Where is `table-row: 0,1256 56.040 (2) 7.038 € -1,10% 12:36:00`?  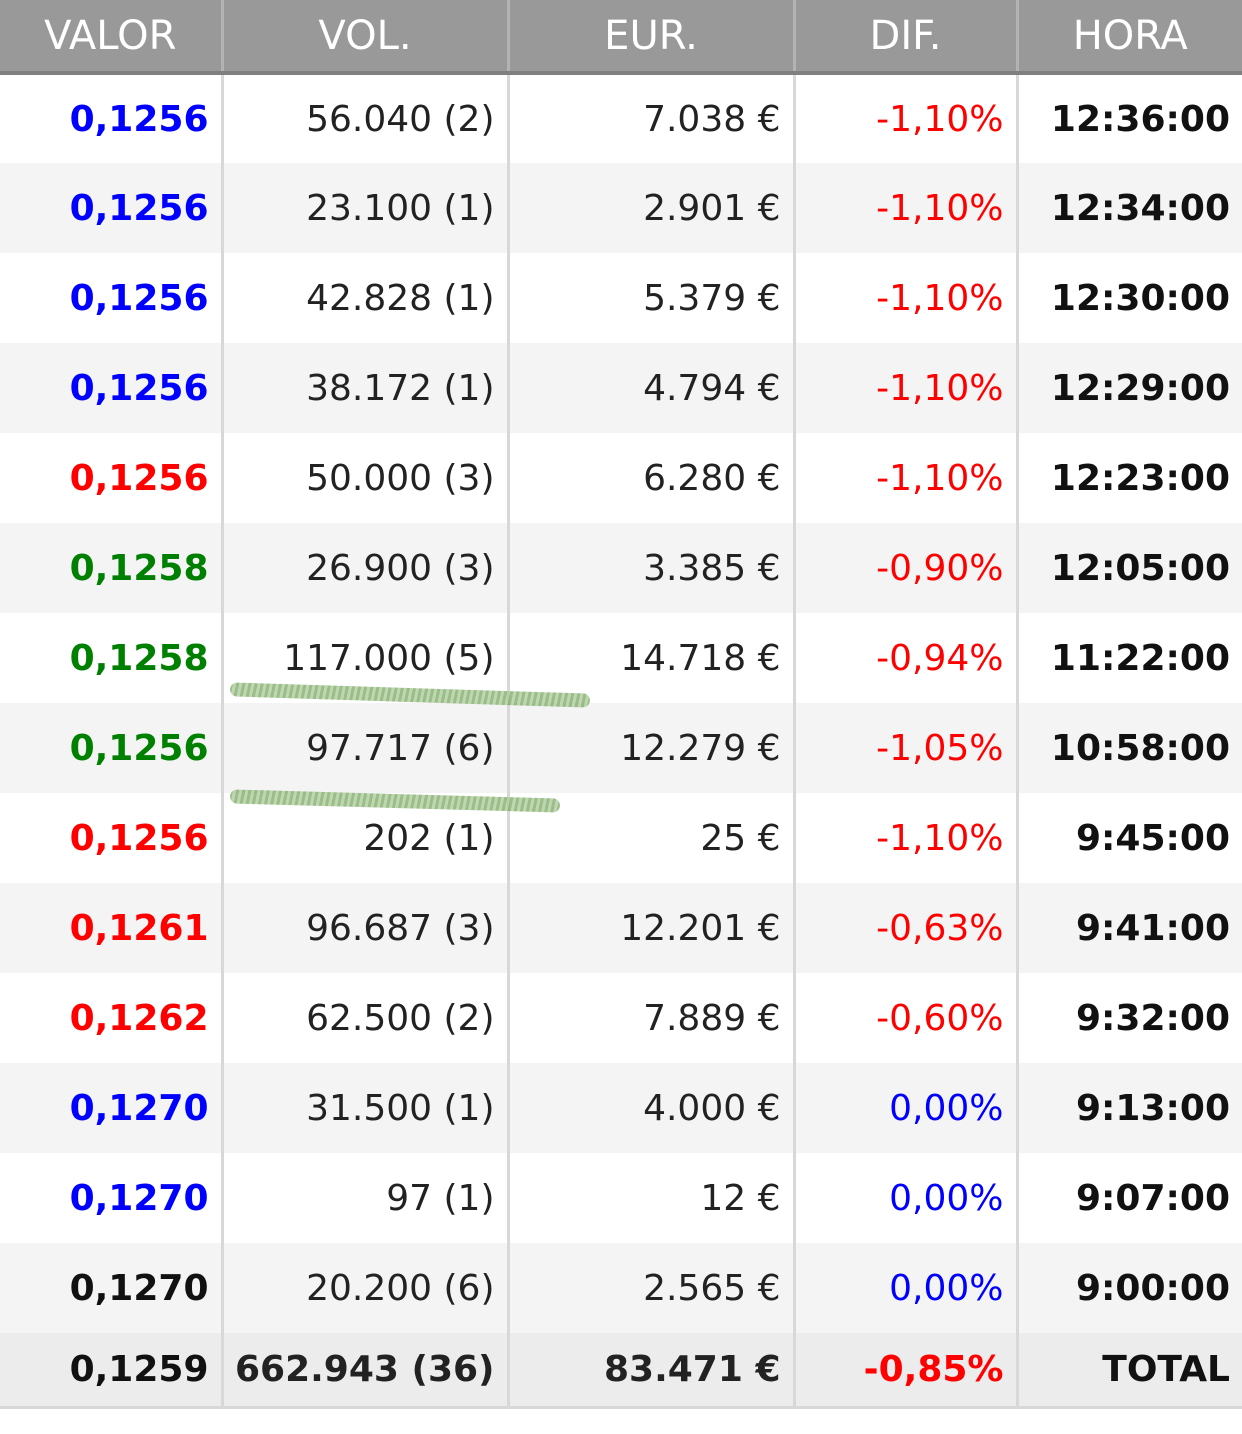 table-row: 0,1256 56.040 (2) 7.038 € -1,10% 12:36:00 is located at coordinates (621, 118).